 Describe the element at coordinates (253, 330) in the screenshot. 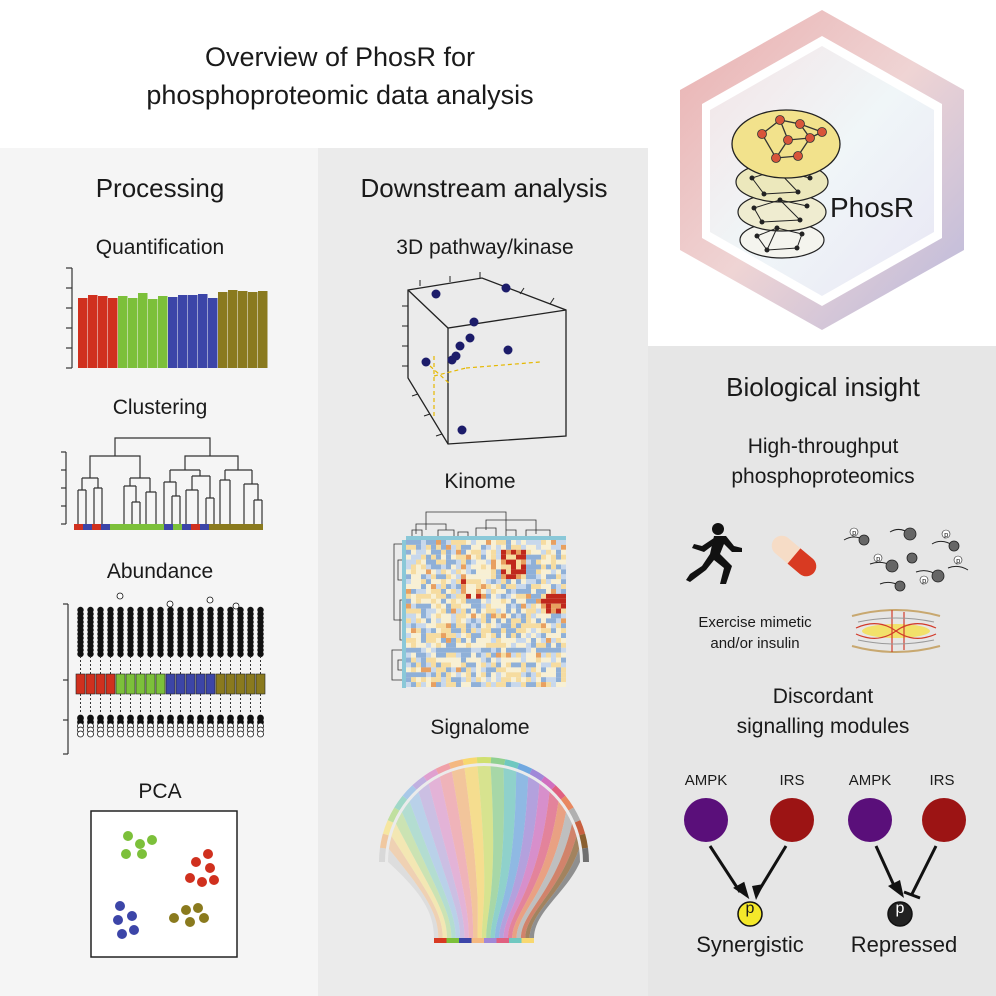

I see `quantification-bar` at that location.